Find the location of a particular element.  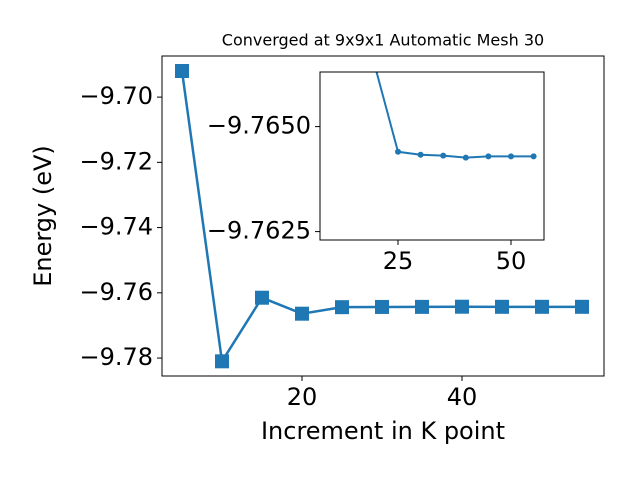

series is located at coordinates (456, 116).